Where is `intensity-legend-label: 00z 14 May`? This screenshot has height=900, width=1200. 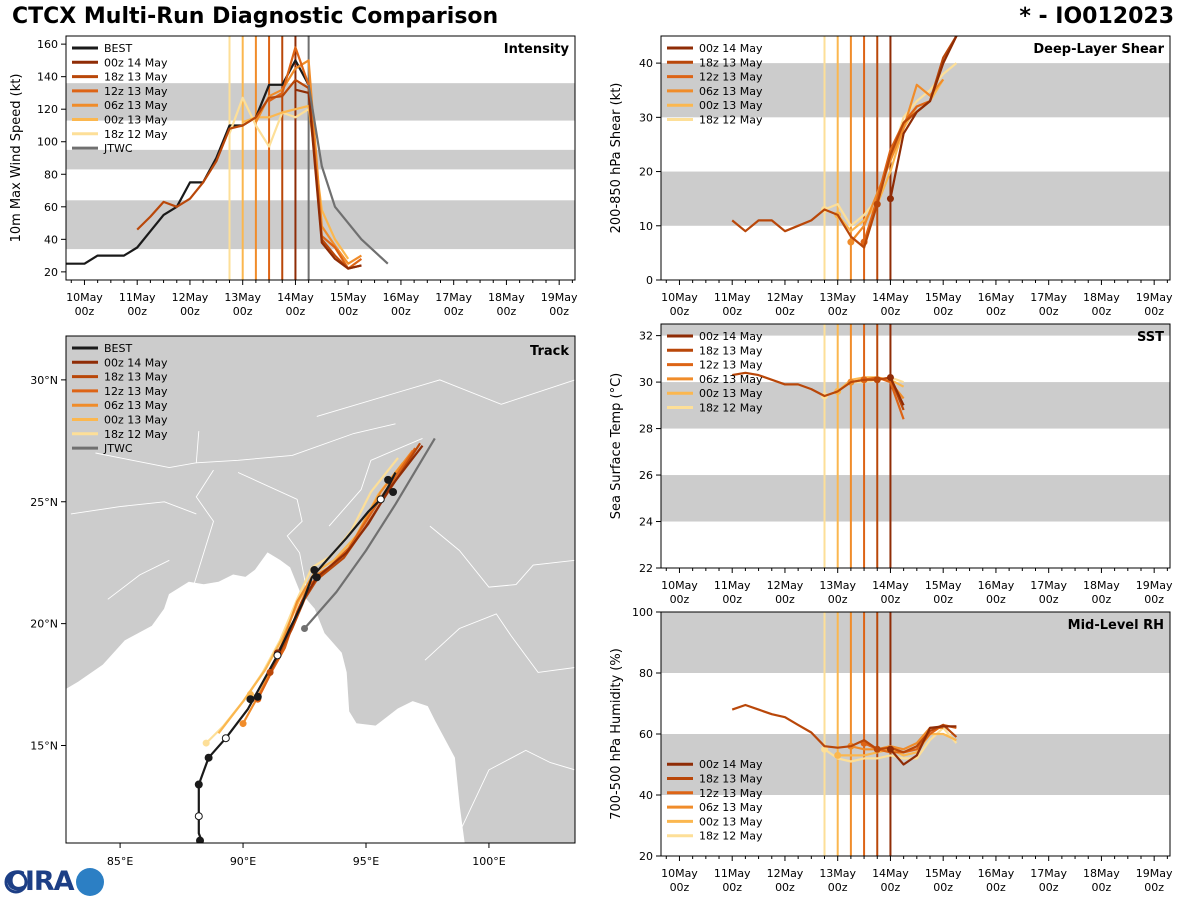
intensity-legend-label: 00z 14 May is located at coordinates (136, 62).